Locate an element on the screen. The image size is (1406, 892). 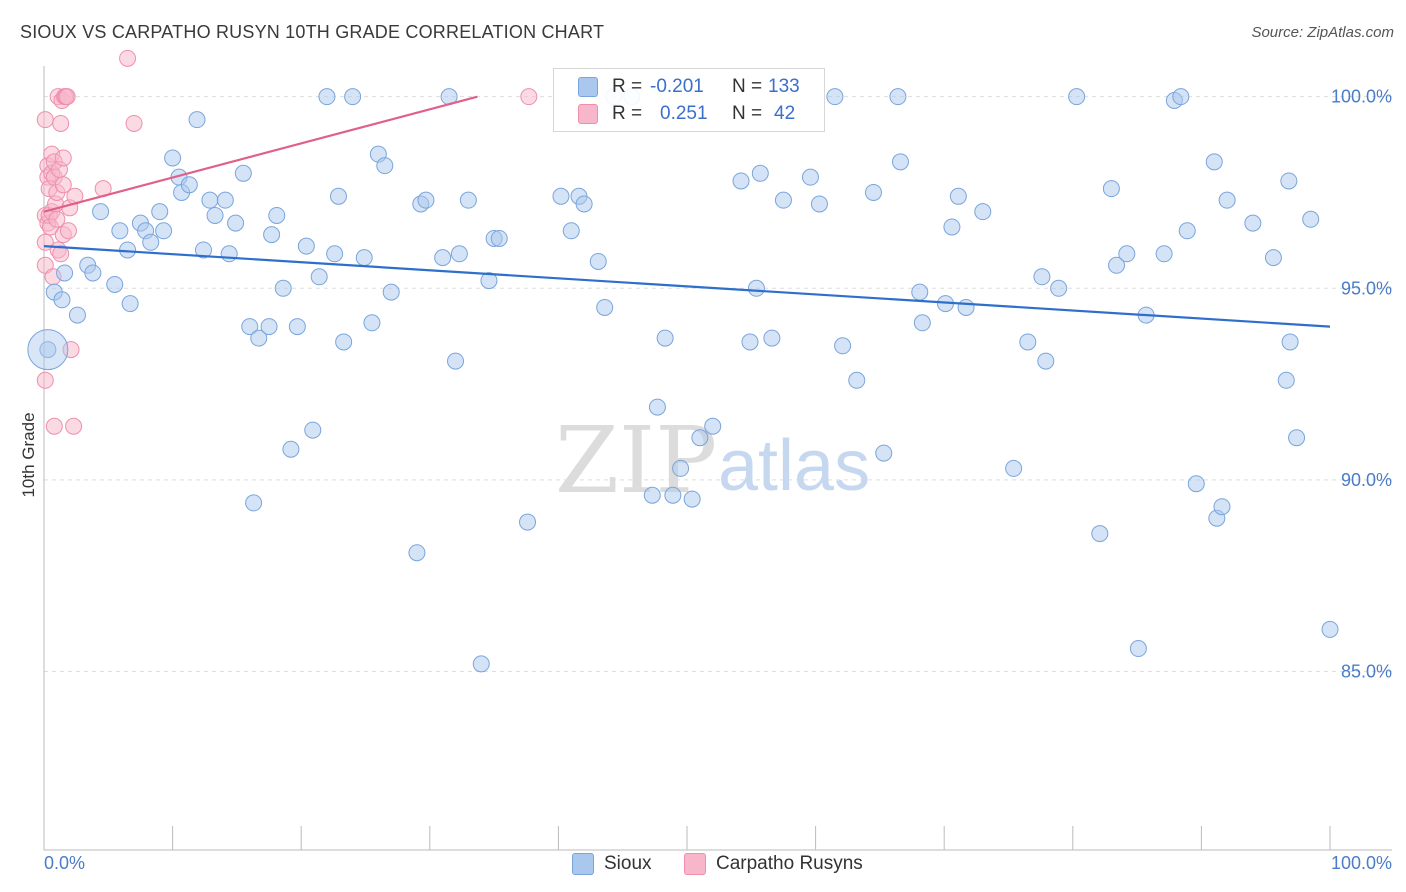
legend-n-value: 133 is located at coordinates (784, 86).